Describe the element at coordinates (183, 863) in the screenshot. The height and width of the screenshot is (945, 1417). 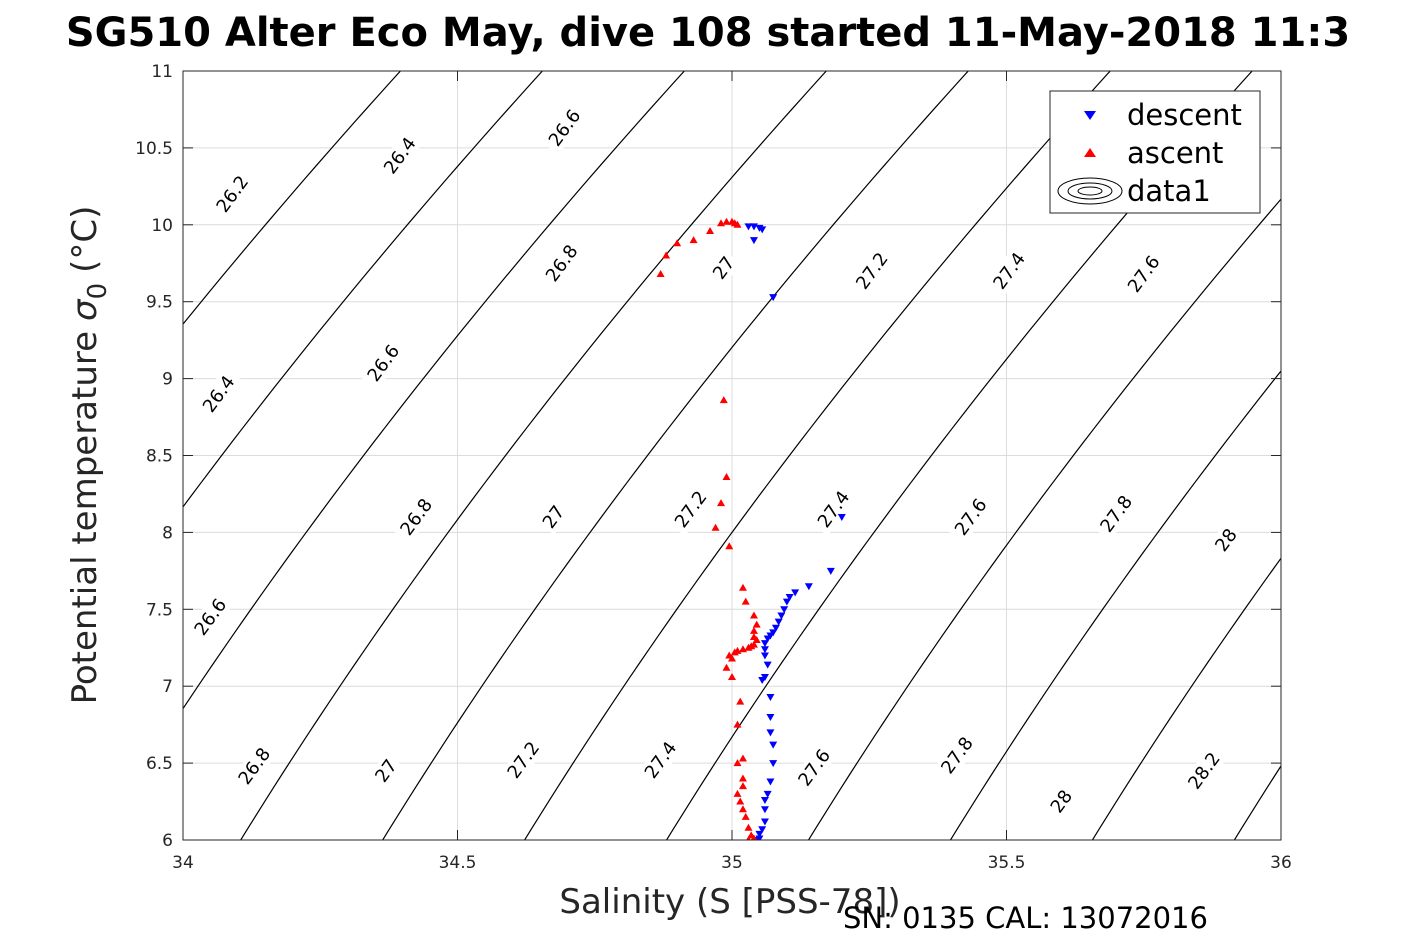
I see `x-tick-label: 34` at that location.